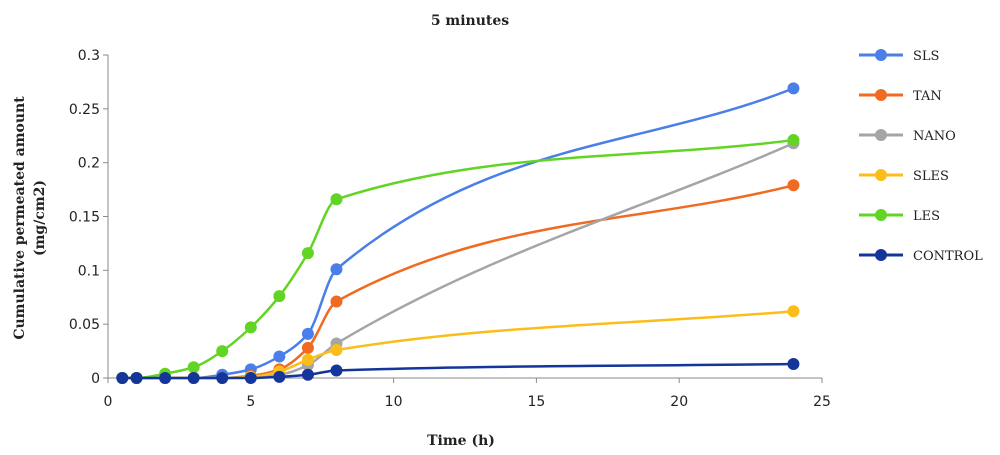 Image resolution: width=1000 pixels, height=455 pixels. I want to click on legend-label-les: LES, so click(926, 216).